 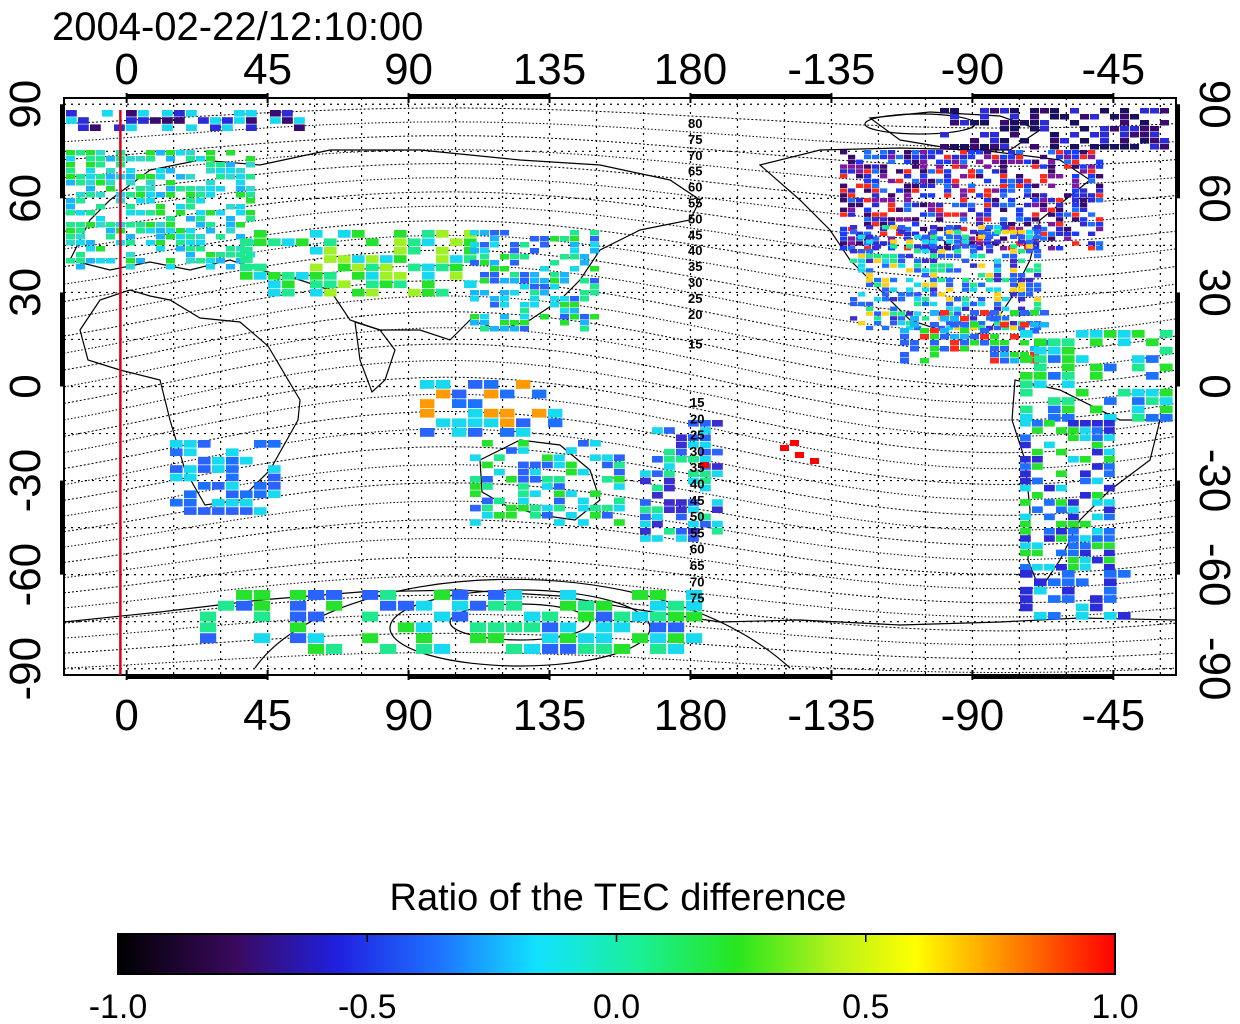 I want to click on frame-bar-top, so click(x=761, y=96).